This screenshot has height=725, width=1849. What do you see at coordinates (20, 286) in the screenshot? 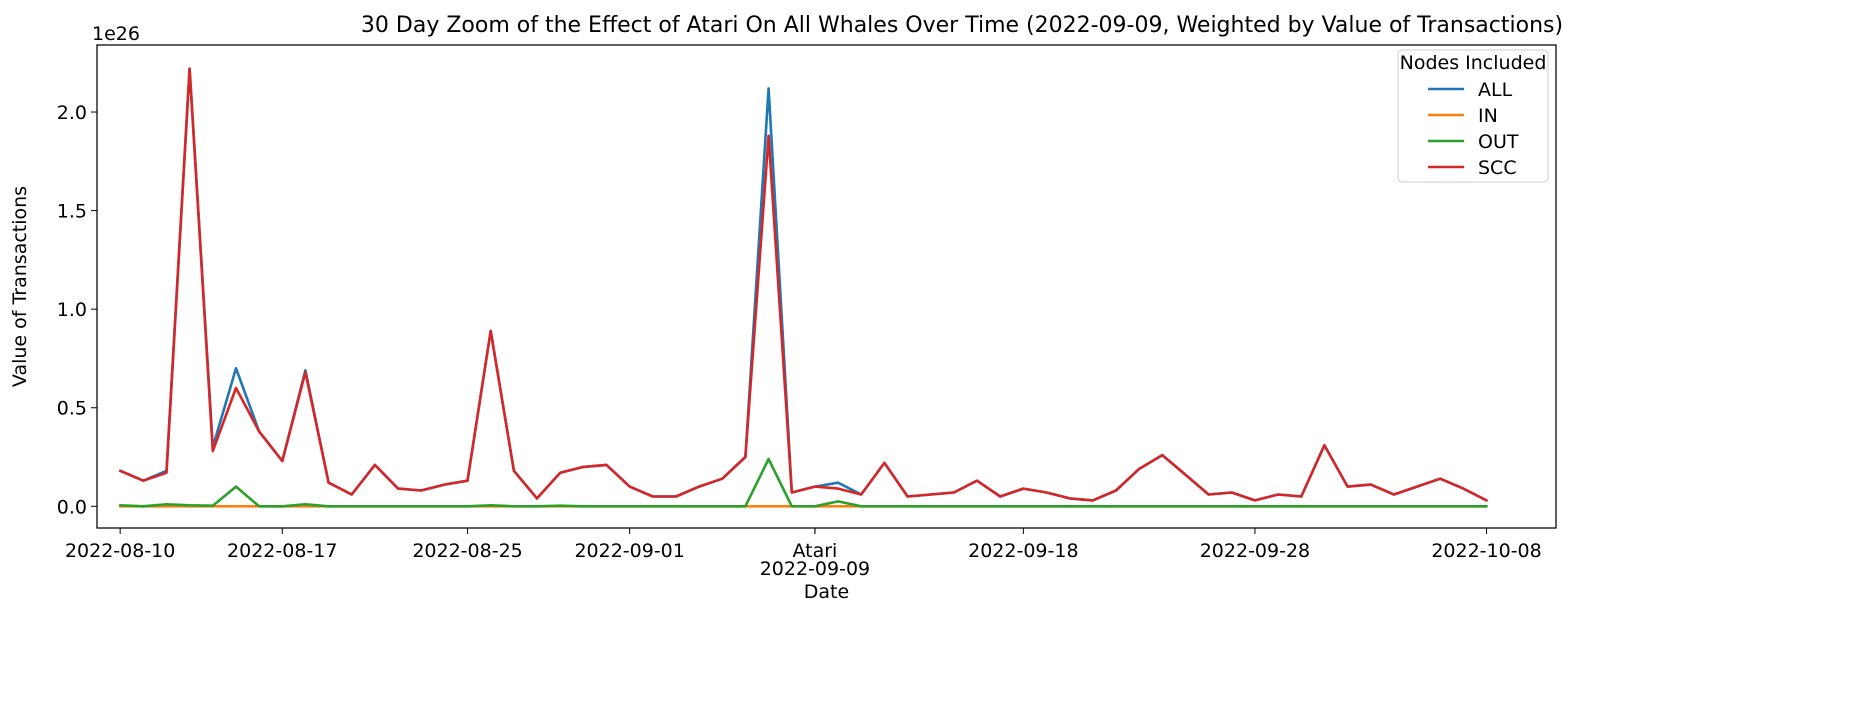
I see `y-axis-title: Value of Transactions` at bounding box center [20, 286].